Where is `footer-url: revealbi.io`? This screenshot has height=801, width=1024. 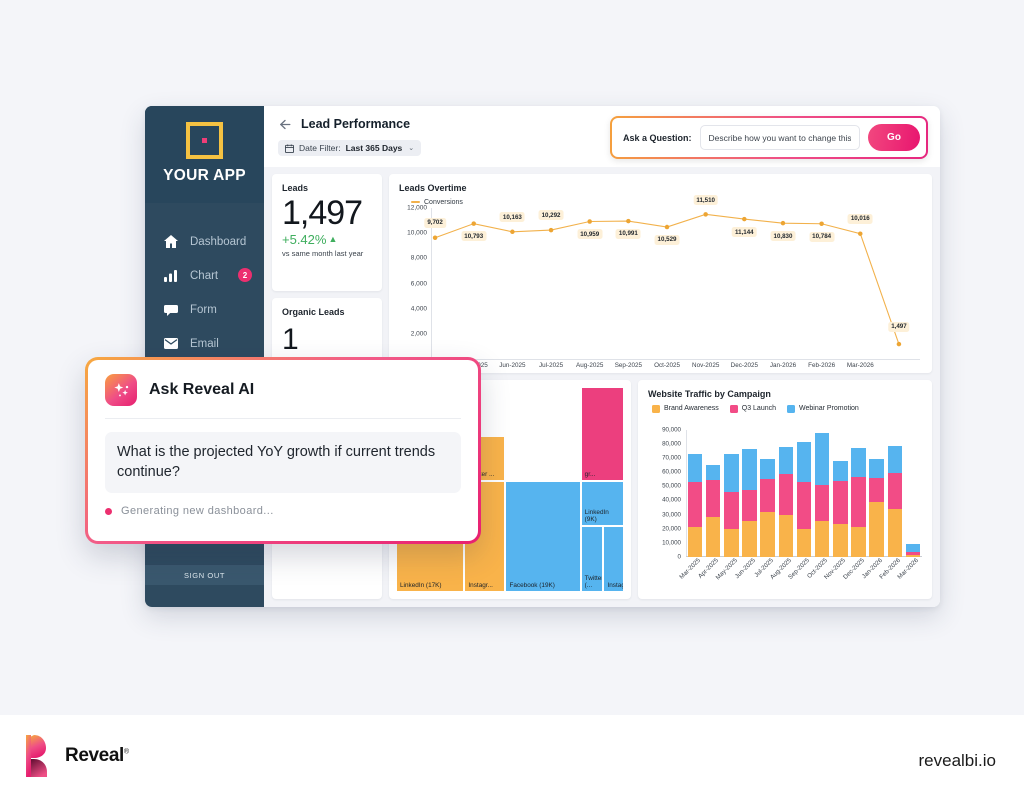
footer-url: revealbi.io is located at coordinates (957, 760).